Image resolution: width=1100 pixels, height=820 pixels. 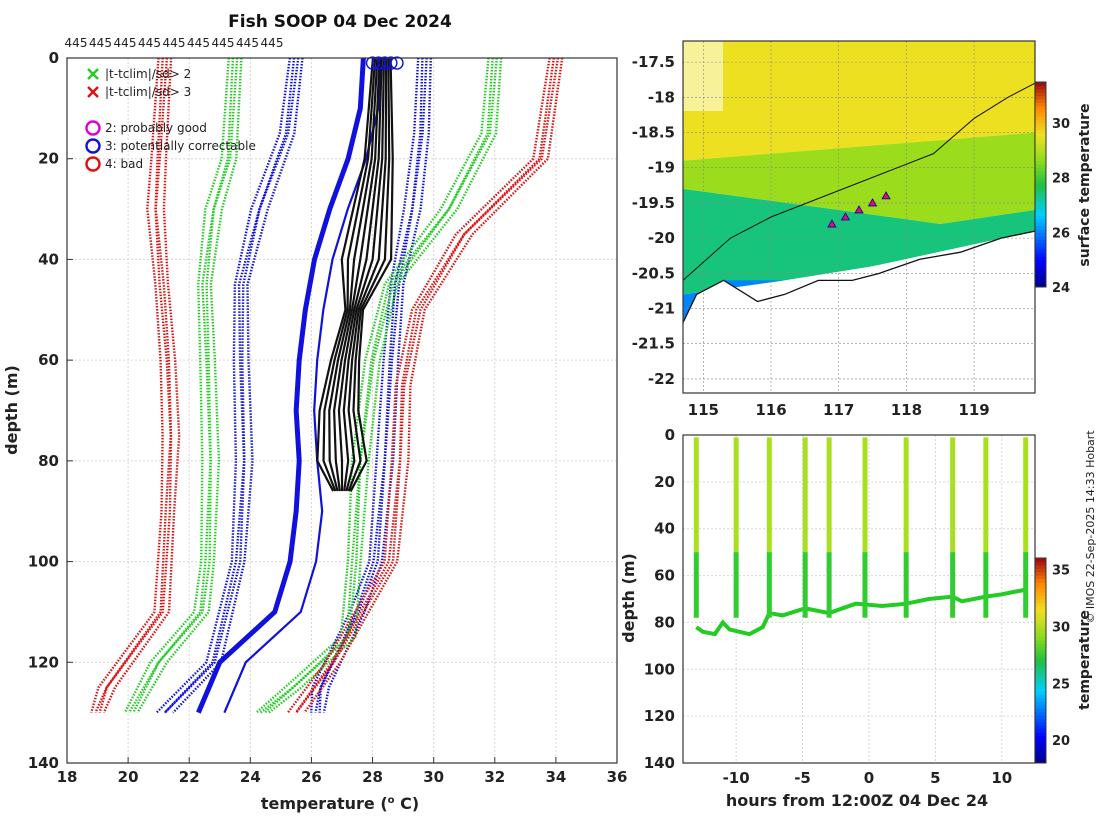 What do you see at coordinates (1061, 570) in the screenshot?
I see `colorbar-tick-label: 35` at bounding box center [1061, 570].